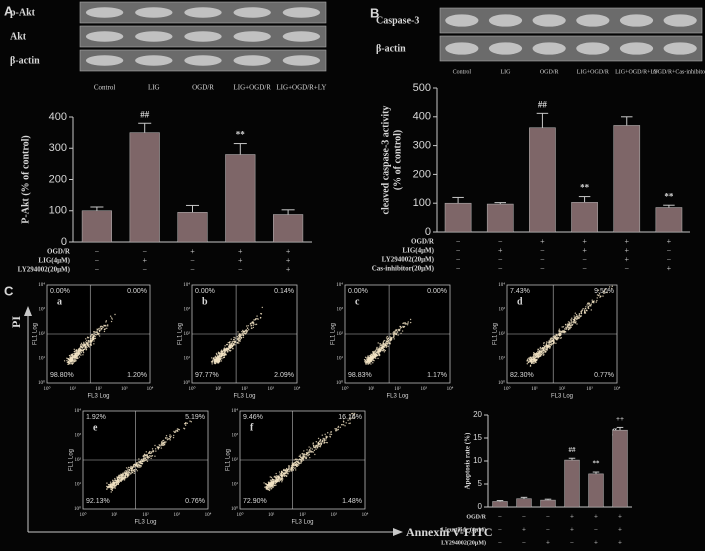 Image resolution: width=705 pixels, height=551 pixels. Describe the element at coordinates (253, 88) in the screenshot. I see `lane-label: LIG+OGD/R` at that location.